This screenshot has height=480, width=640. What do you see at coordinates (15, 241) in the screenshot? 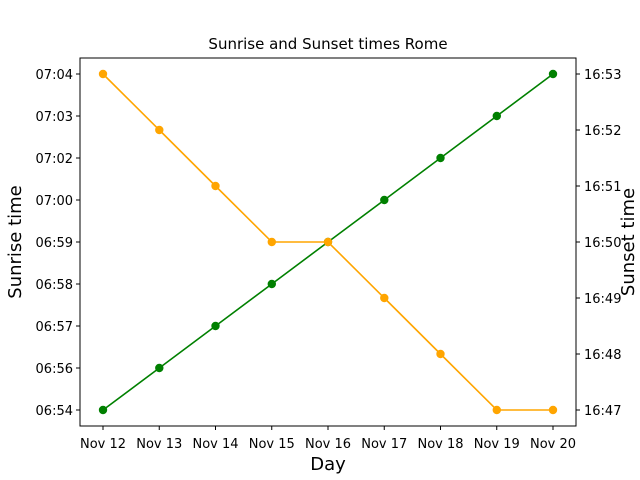
I see `y-axis-left-label: Sunrise time` at bounding box center [15, 241].